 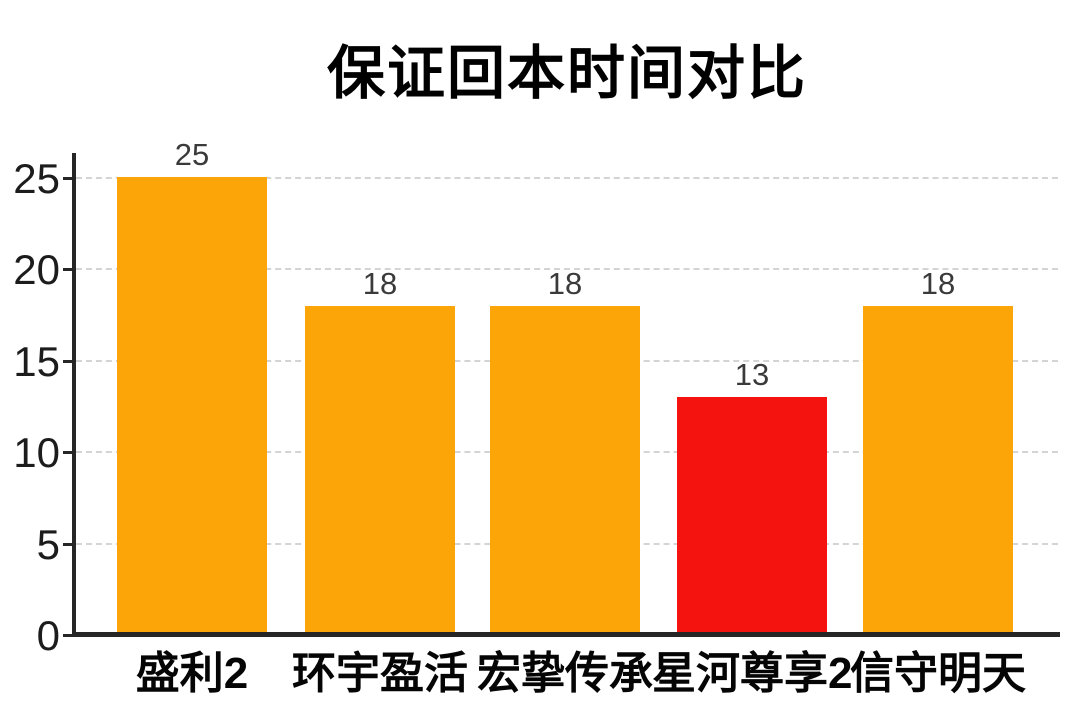 What do you see at coordinates (48, 635) in the screenshot?
I see `y-tick-label-0: 0` at bounding box center [48, 635].